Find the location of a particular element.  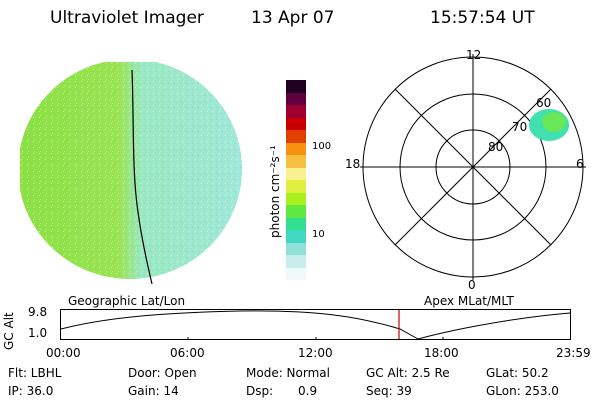

timeline-y-tick-top: 9.8 is located at coordinates (38, 312).